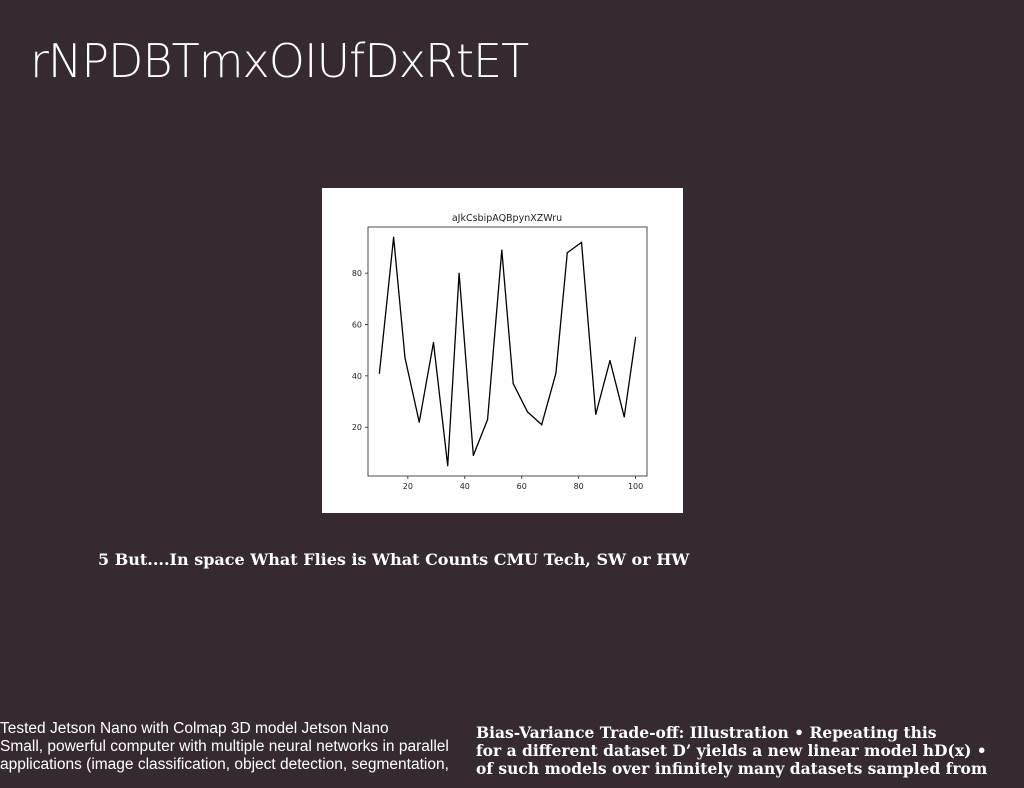 Image resolution: width=1024 pixels, height=788 pixels. I want to click on y-tick-label: 80, so click(357, 273).